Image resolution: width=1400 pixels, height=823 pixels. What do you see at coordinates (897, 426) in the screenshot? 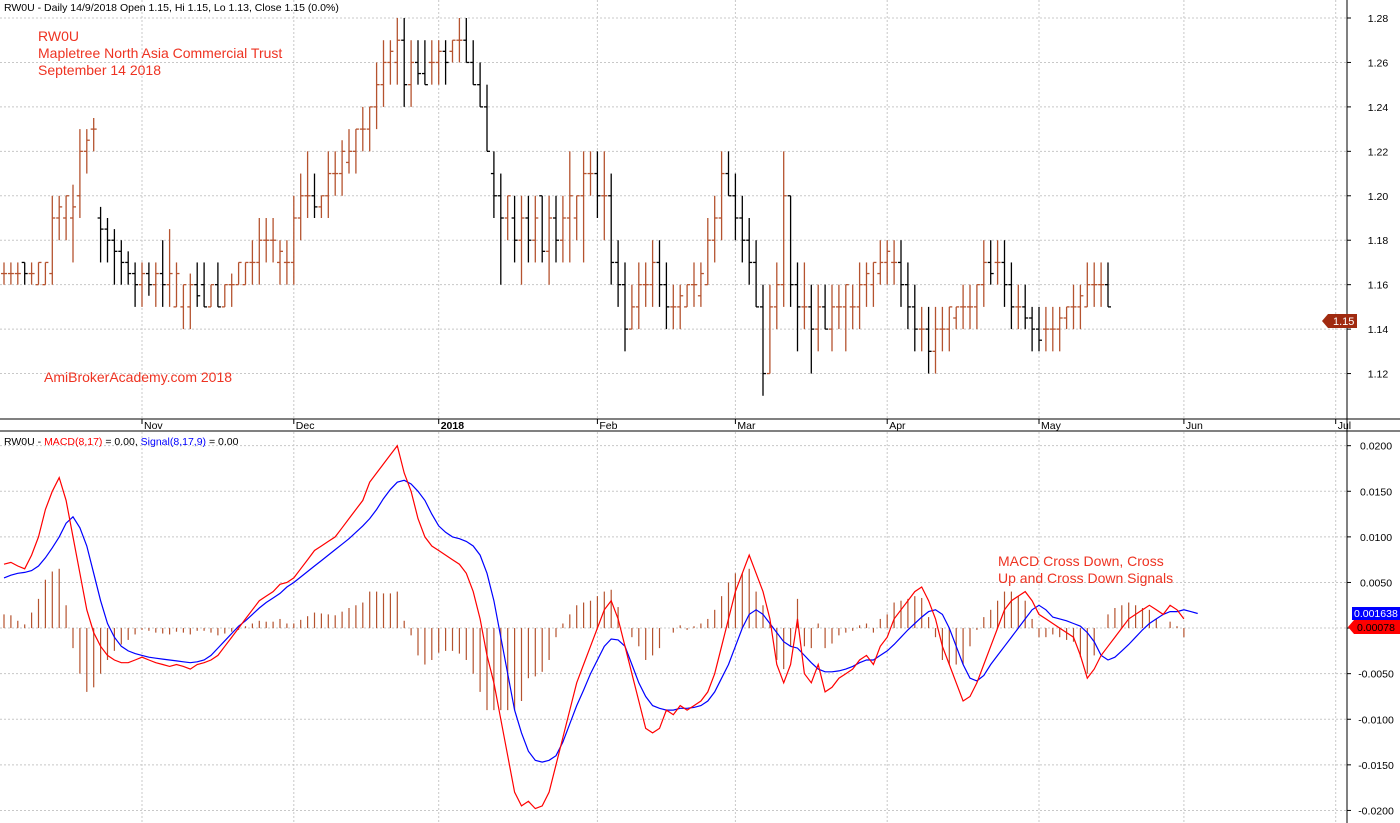
I see `x-tick-label: Apr` at bounding box center [897, 426].